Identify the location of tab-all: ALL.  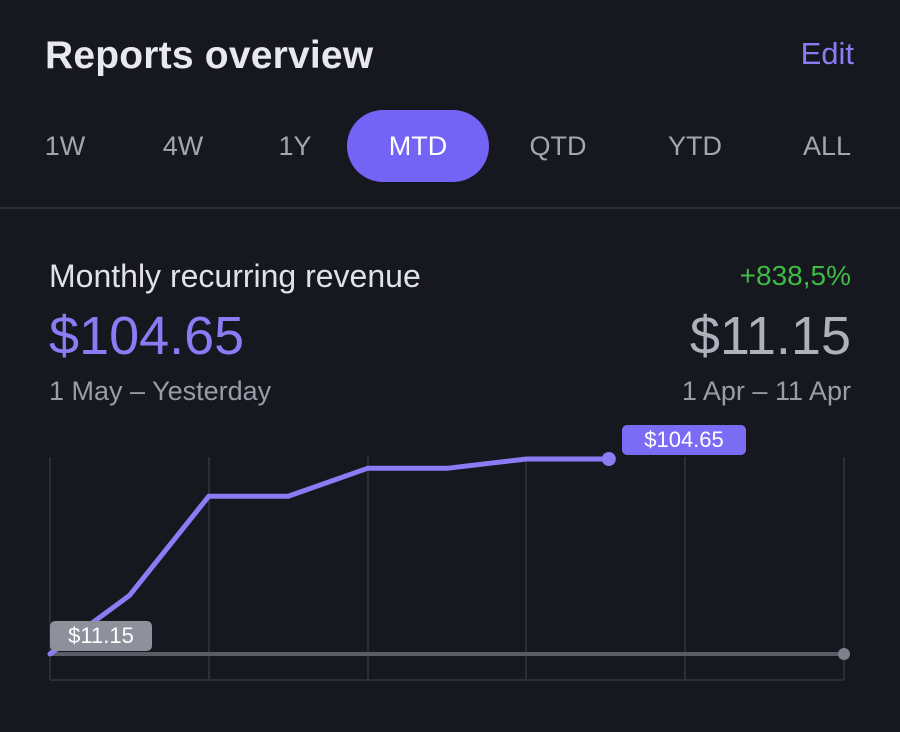
(827, 145).